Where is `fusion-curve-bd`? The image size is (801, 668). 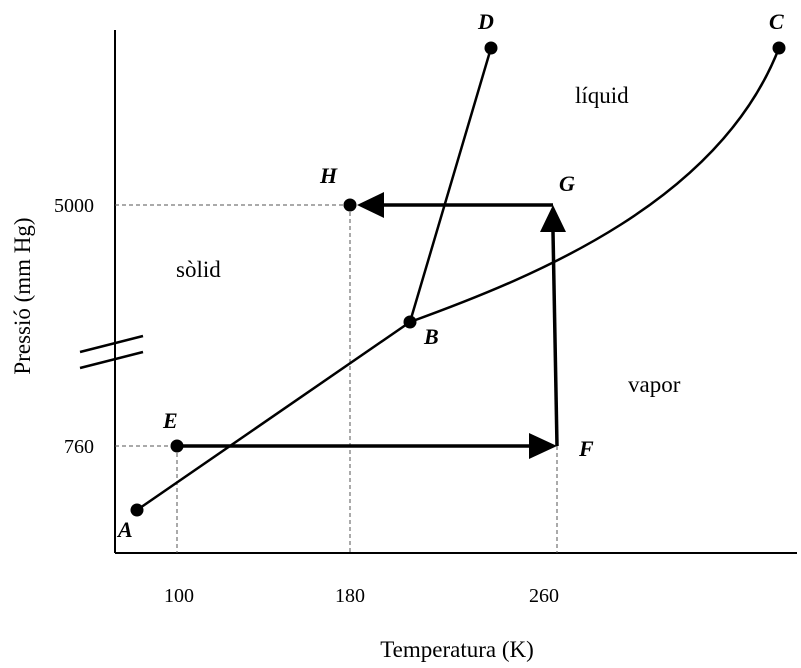 fusion-curve-bd is located at coordinates (450, 185).